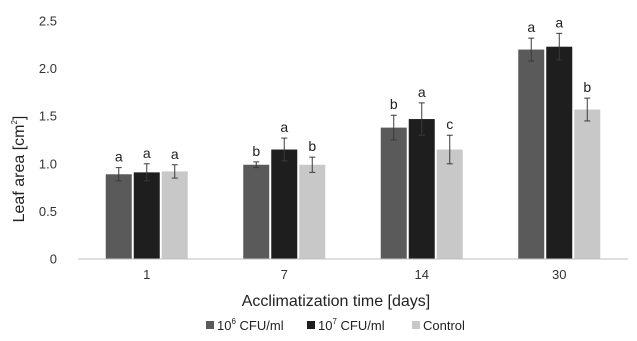  What do you see at coordinates (334, 321) in the screenshot?
I see `legend-label-superscript: 7` at bounding box center [334, 321].